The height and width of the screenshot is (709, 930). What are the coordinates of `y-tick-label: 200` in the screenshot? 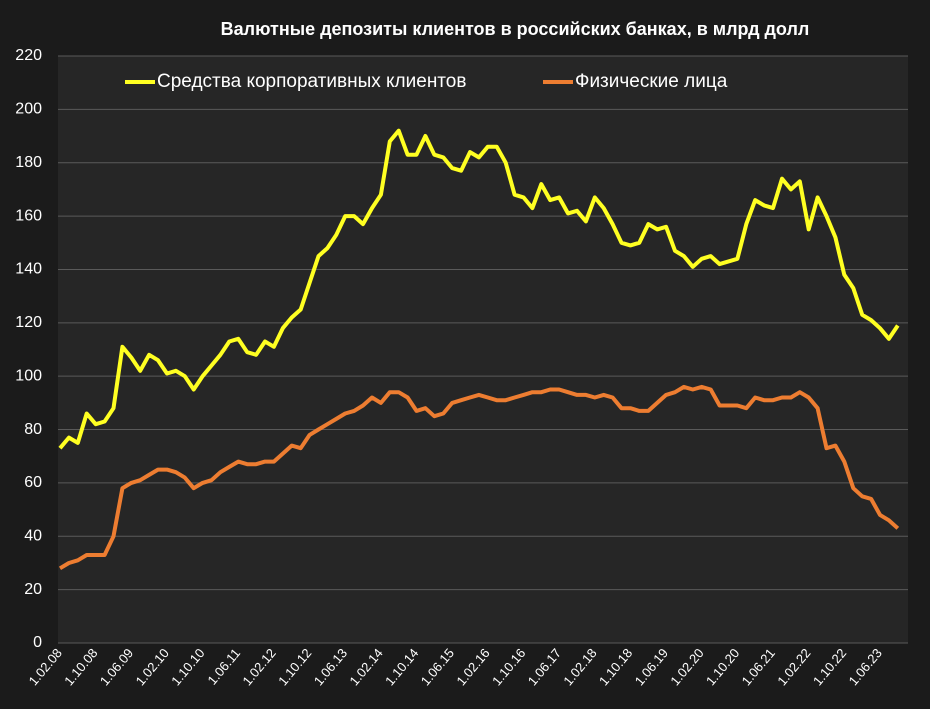 It's located at (28, 109).